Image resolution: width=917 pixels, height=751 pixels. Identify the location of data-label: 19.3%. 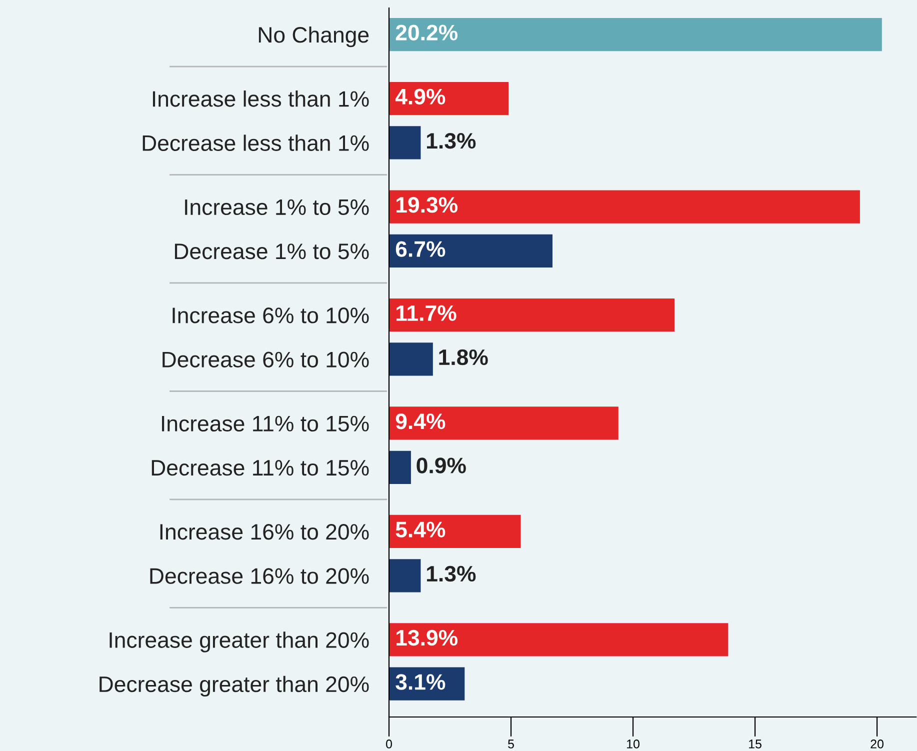
(427, 205).